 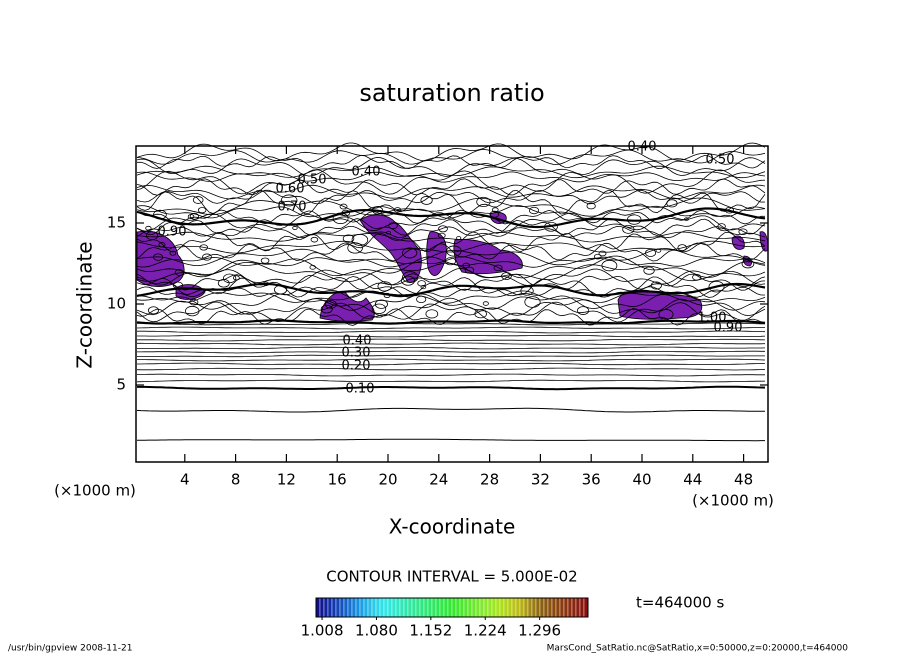 What do you see at coordinates (185, 480) in the screenshot?
I see `x-tick-label: 4` at bounding box center [185, 480].